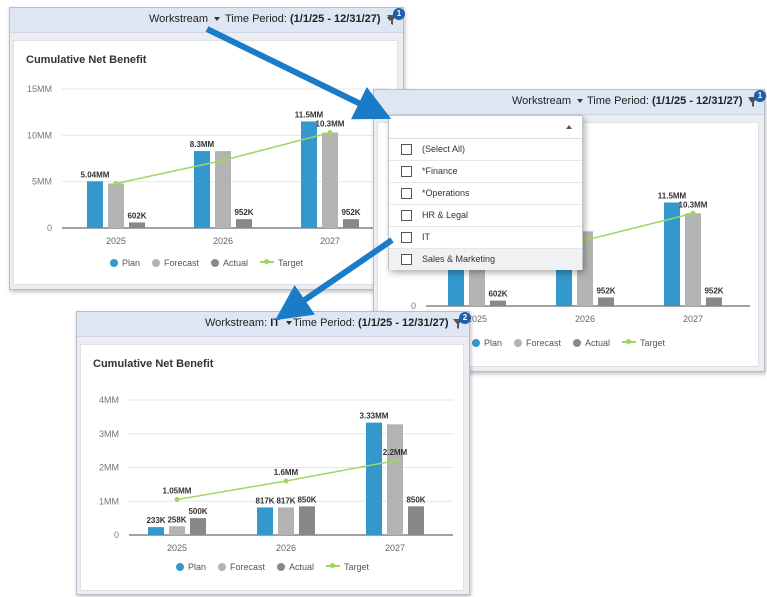  What do you see at coordinates (39, 135) in the screenshot?
I see `y-tick-label: 10MM` at bounding box center [39, 135].